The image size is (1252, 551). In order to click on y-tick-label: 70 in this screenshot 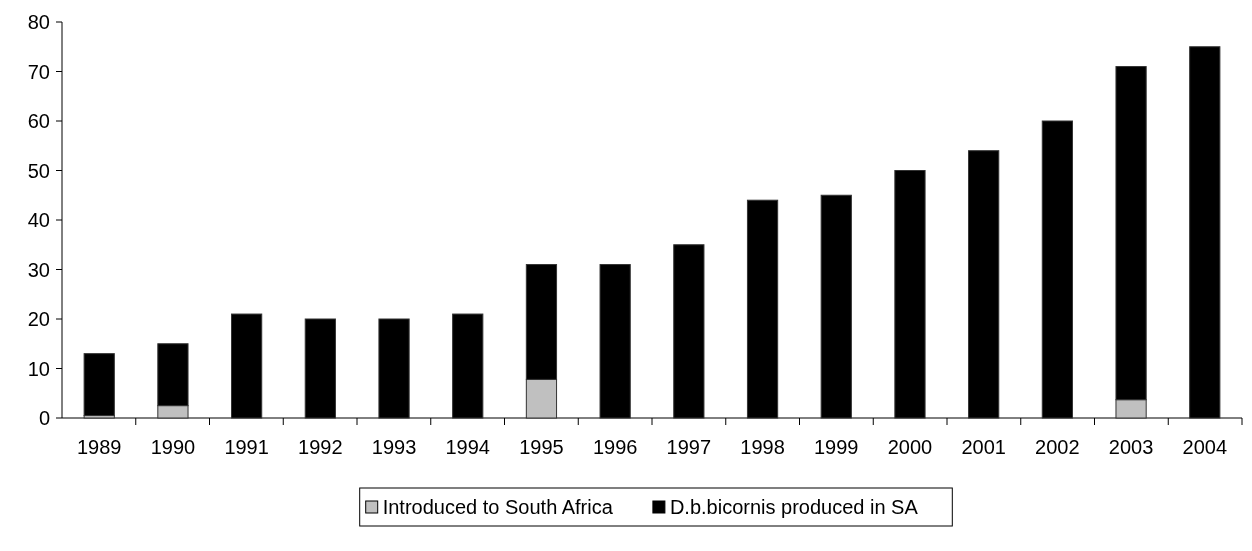, I will do `click(38, 71)`.